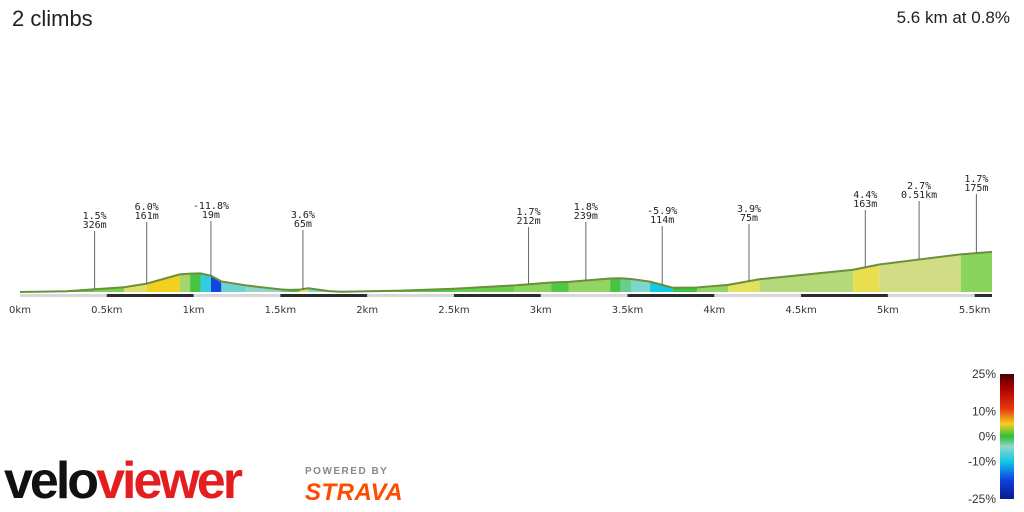  Describe the element at coordinates (541, 310) in the screenshot. I see `x-tick-label-6: 3km` at that location.